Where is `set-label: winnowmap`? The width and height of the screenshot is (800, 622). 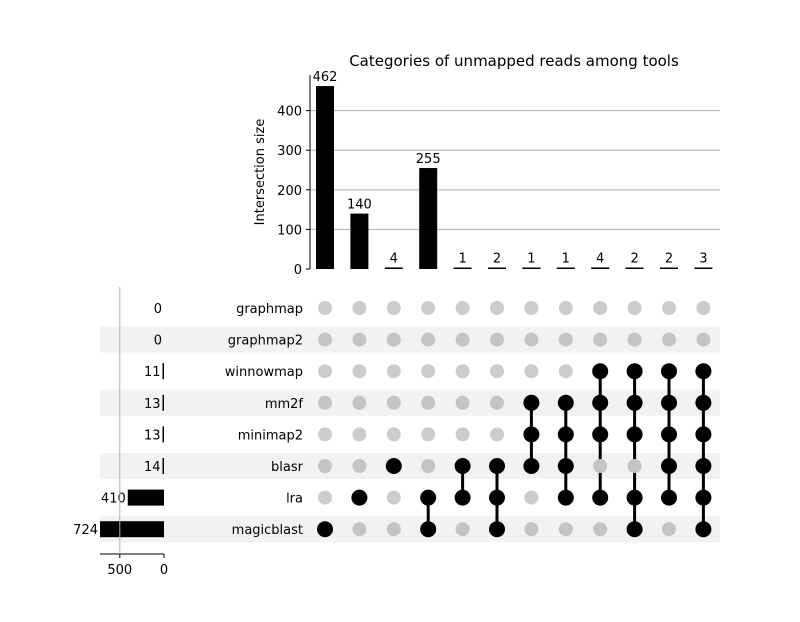
set-label: winnowmap is located at coordinates (264, 372).